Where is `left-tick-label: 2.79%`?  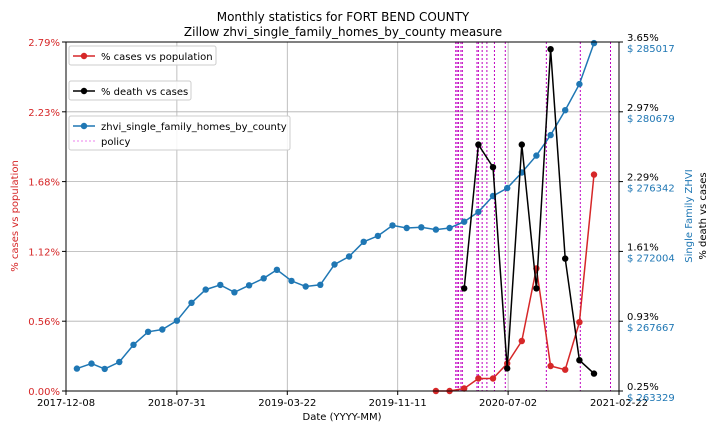 left-tick-label: 2.79% is located at coordinates (44, 43).